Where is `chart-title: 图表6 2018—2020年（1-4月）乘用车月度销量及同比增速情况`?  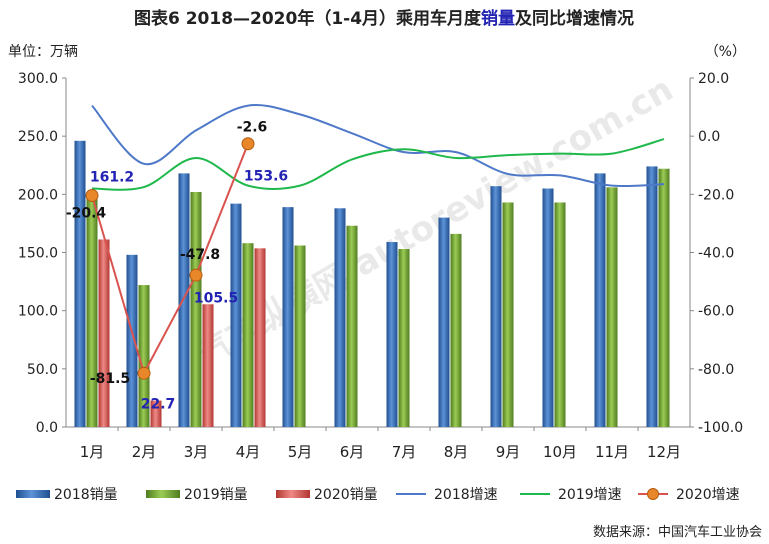 chart-title: 图表6 2018—2020年（1-4月）乘用车月度销量及同比增速情况 is located at coordinates (384, 18).